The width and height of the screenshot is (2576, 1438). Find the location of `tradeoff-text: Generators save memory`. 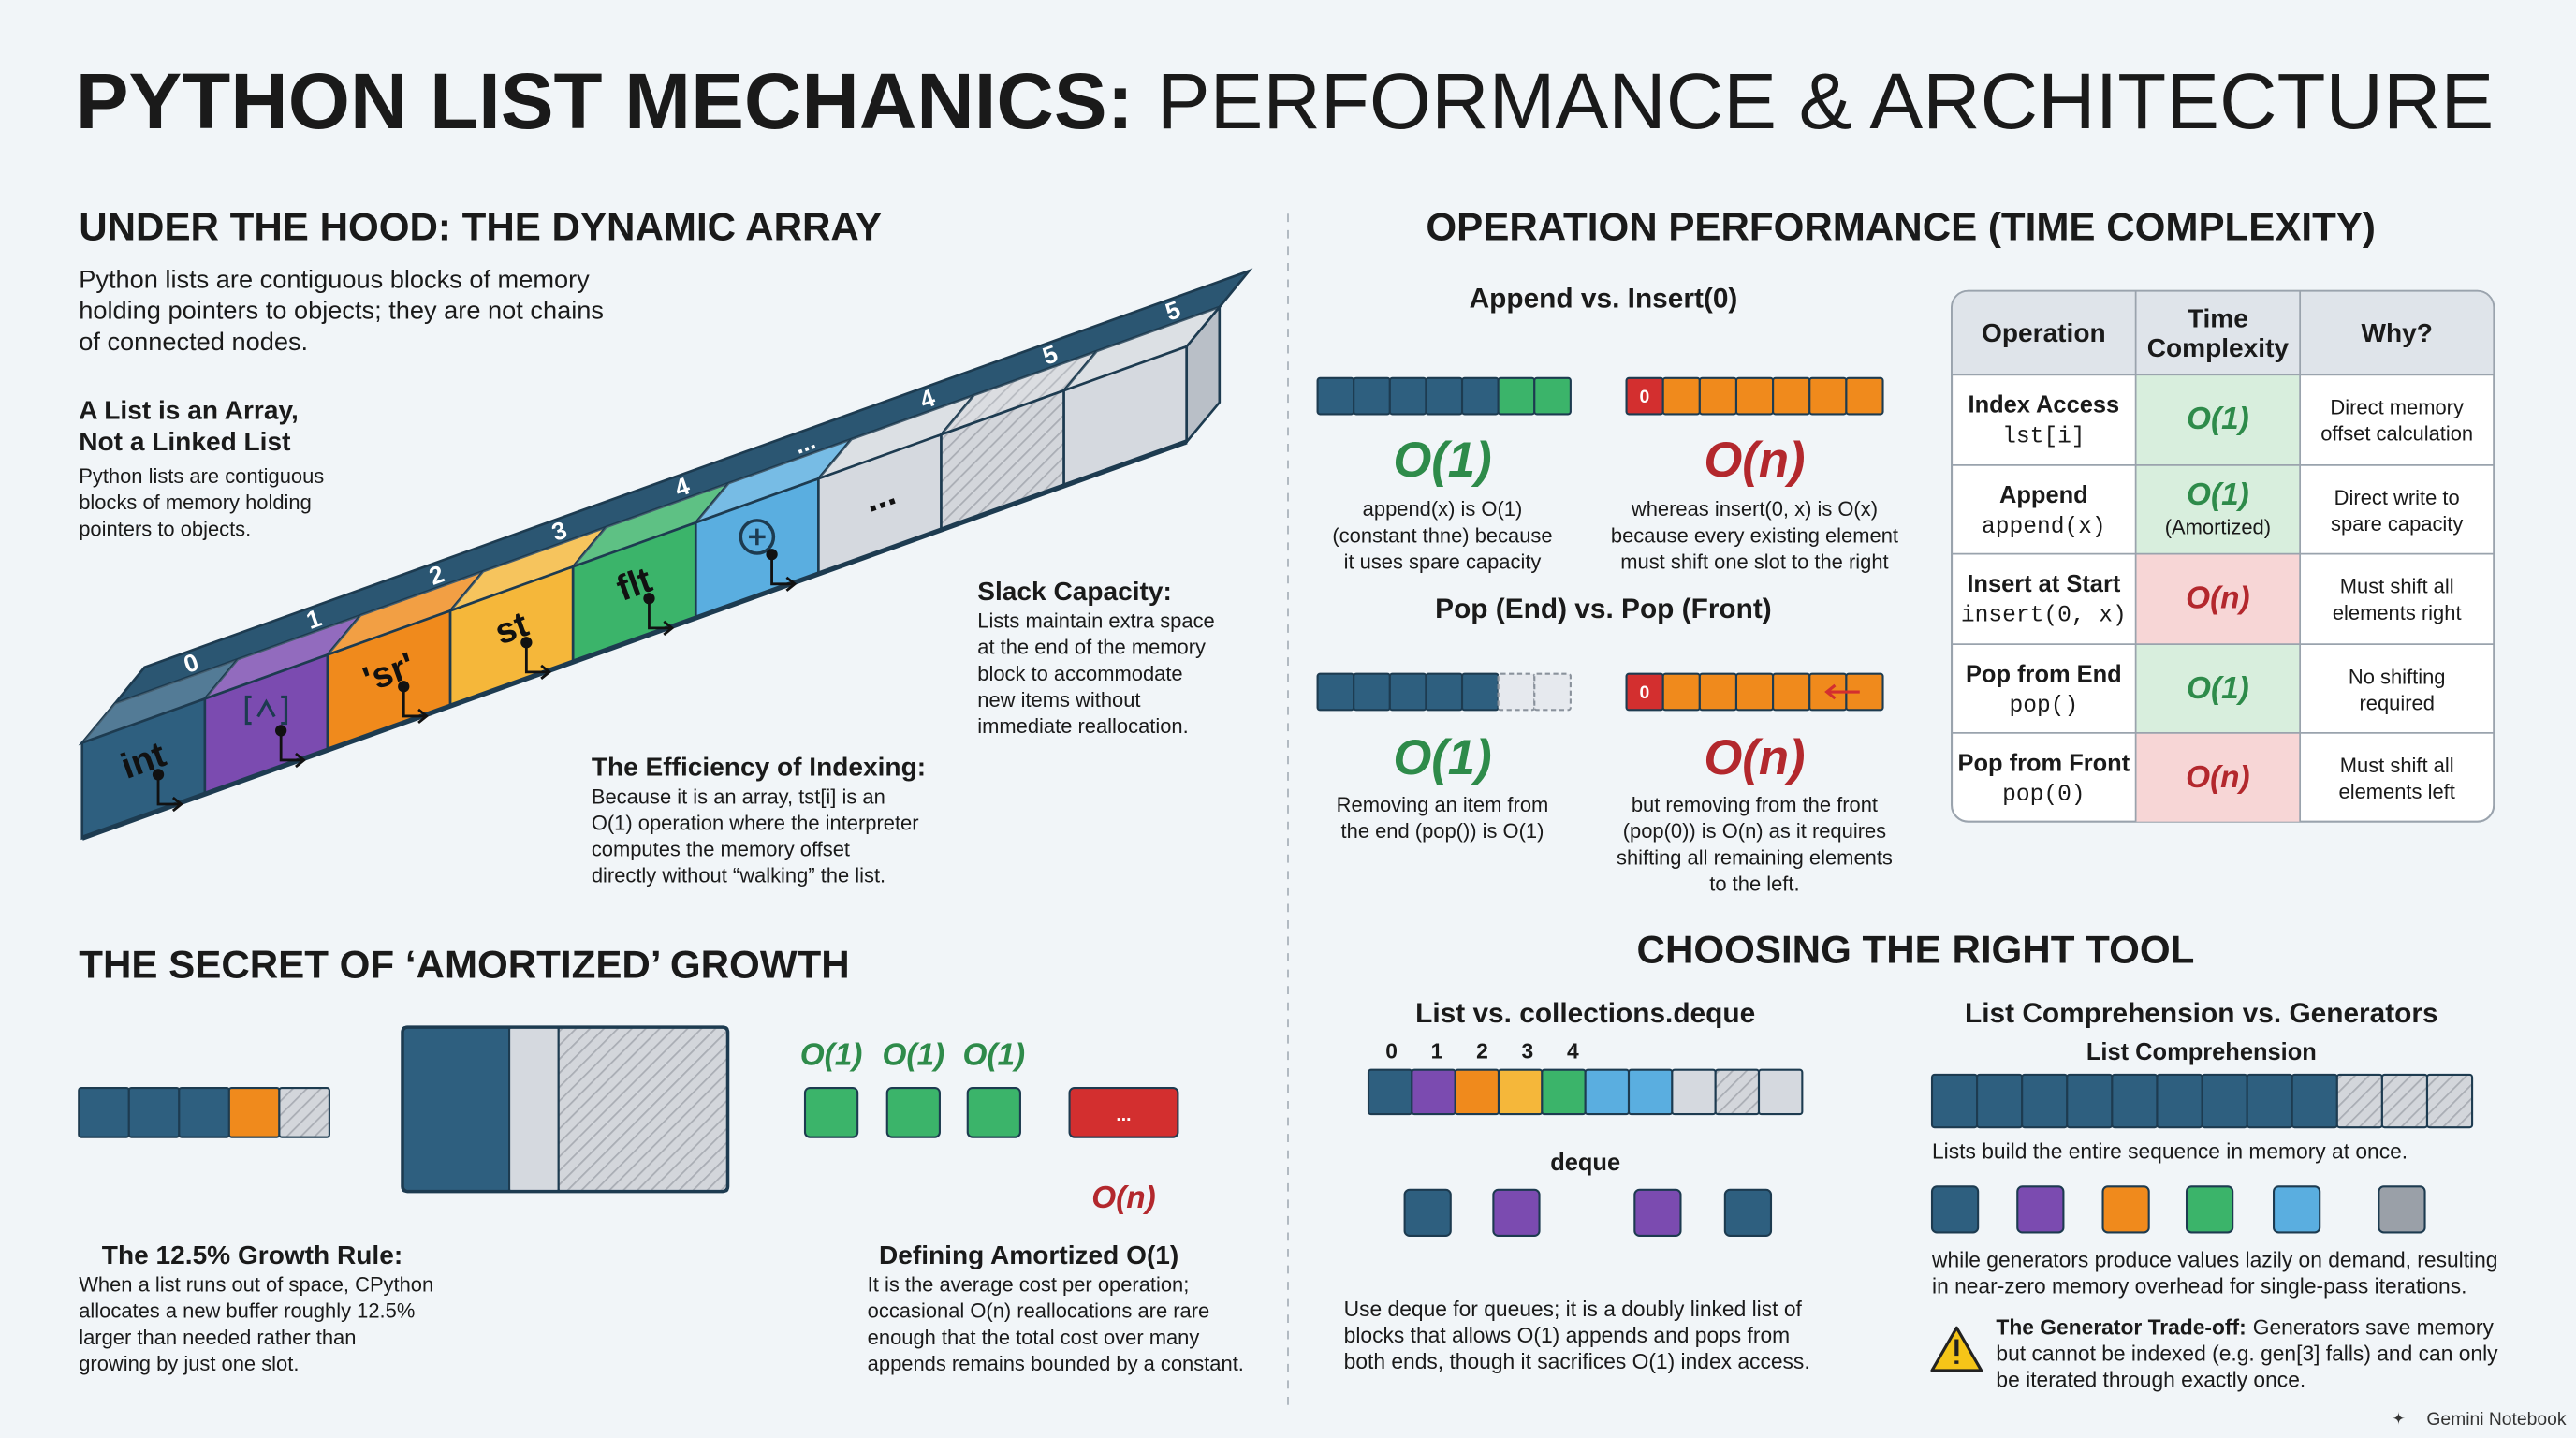

tradeoff-text: Generators save memory is located at coordinates (2374, 1326).